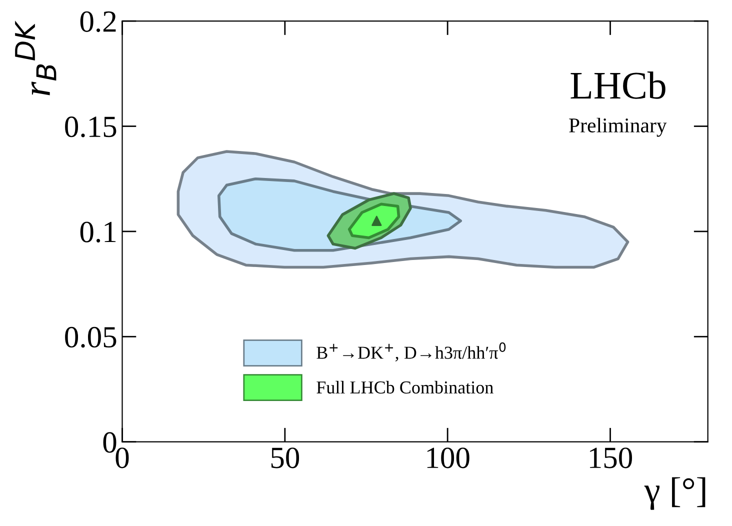 The height and width of the screenshot is (526, 732). Describe the element at coordinates (285, 458) in the screenshot. I see `x-tick-label: 50` at that location.